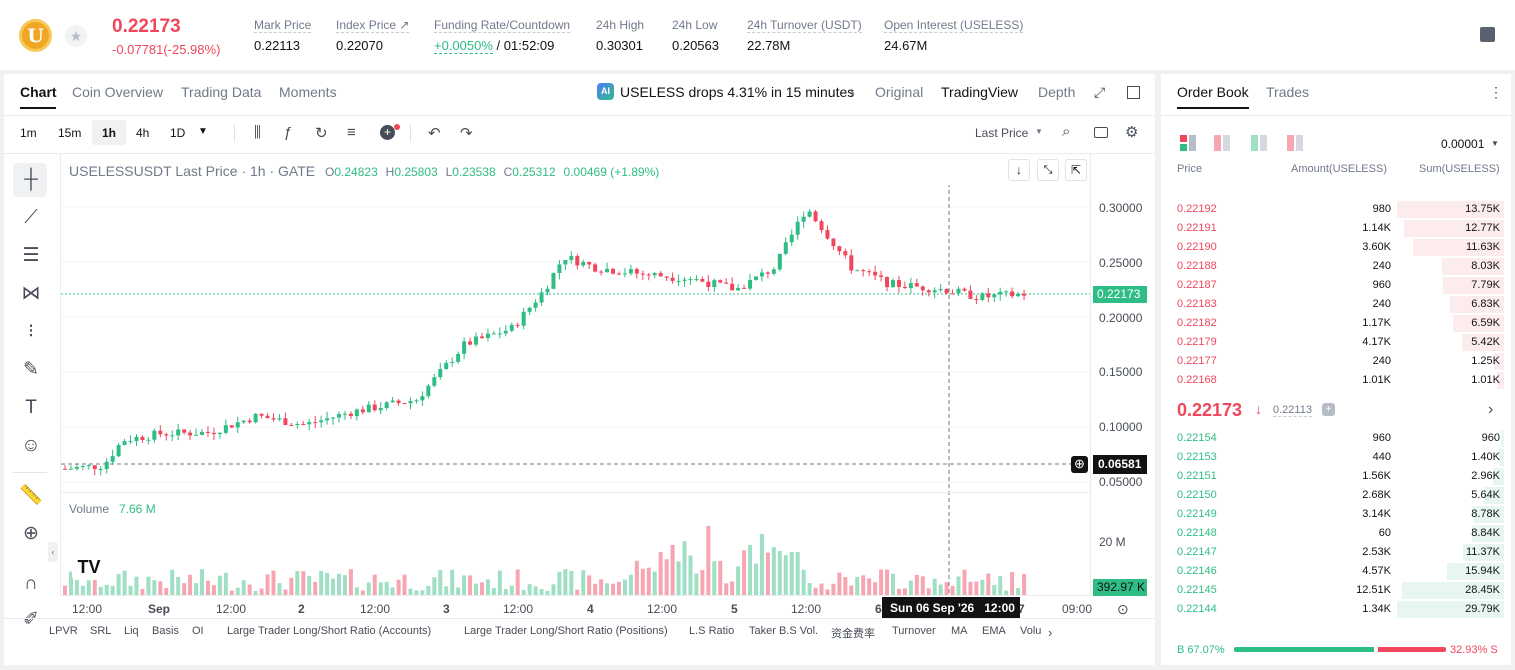 The width and height of the screenshot is (1515, 670). I want to click on indicator-item: LPVR, so click(63, 631).